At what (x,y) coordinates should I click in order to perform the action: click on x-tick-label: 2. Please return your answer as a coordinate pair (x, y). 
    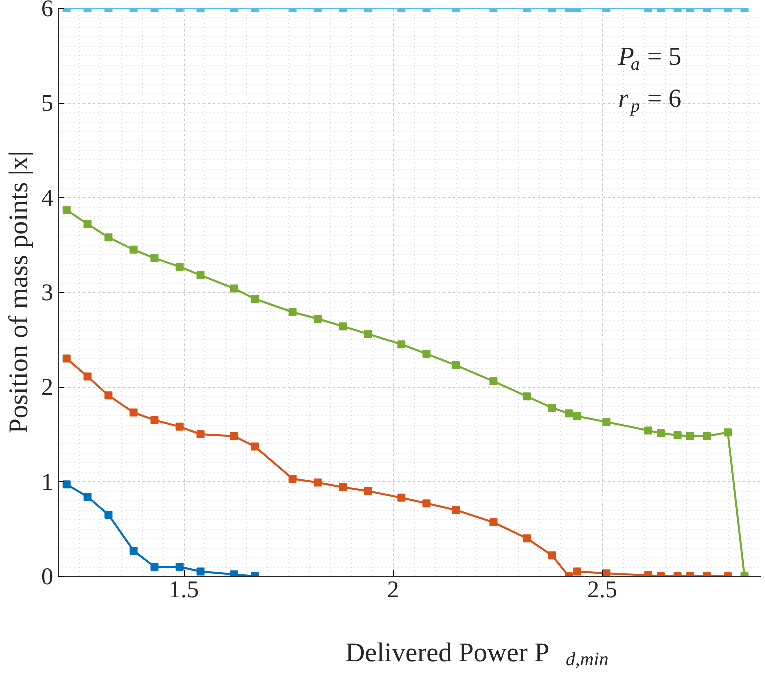
    Looking at the image, I should click on (393, 591).